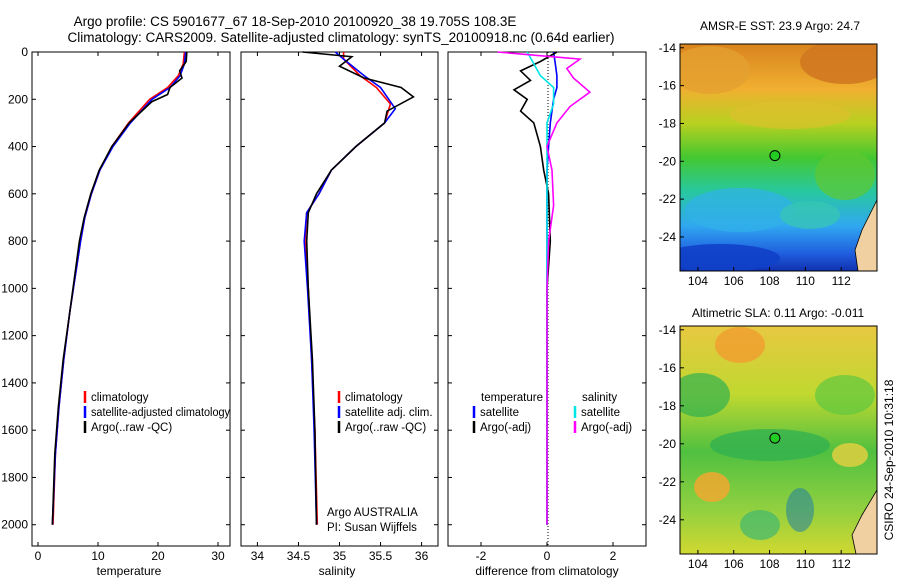 The width and height of the screenshot is (900, 580). I want to click on sst-argo-position-marker, so click(775, 156).